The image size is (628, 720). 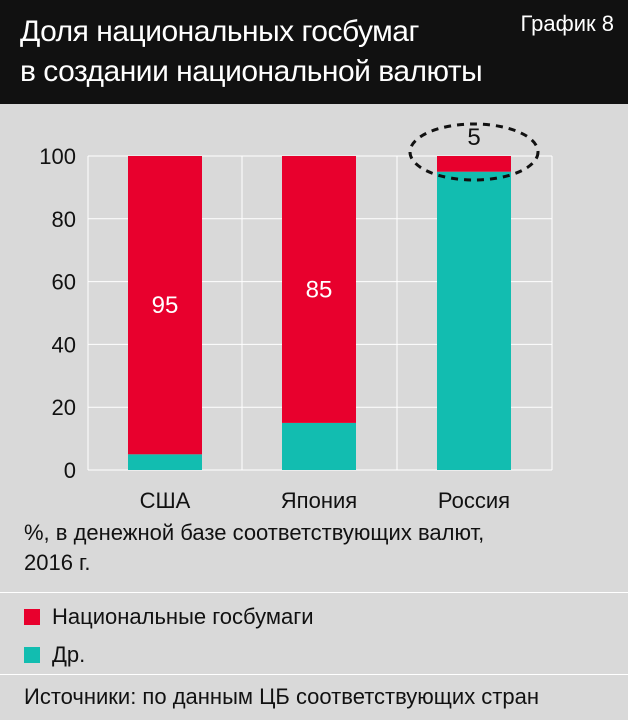 What do you see at coordinates (165, 500) in the screenshot?
I see `x-tick-label: США` at bounding box center [165, 500].